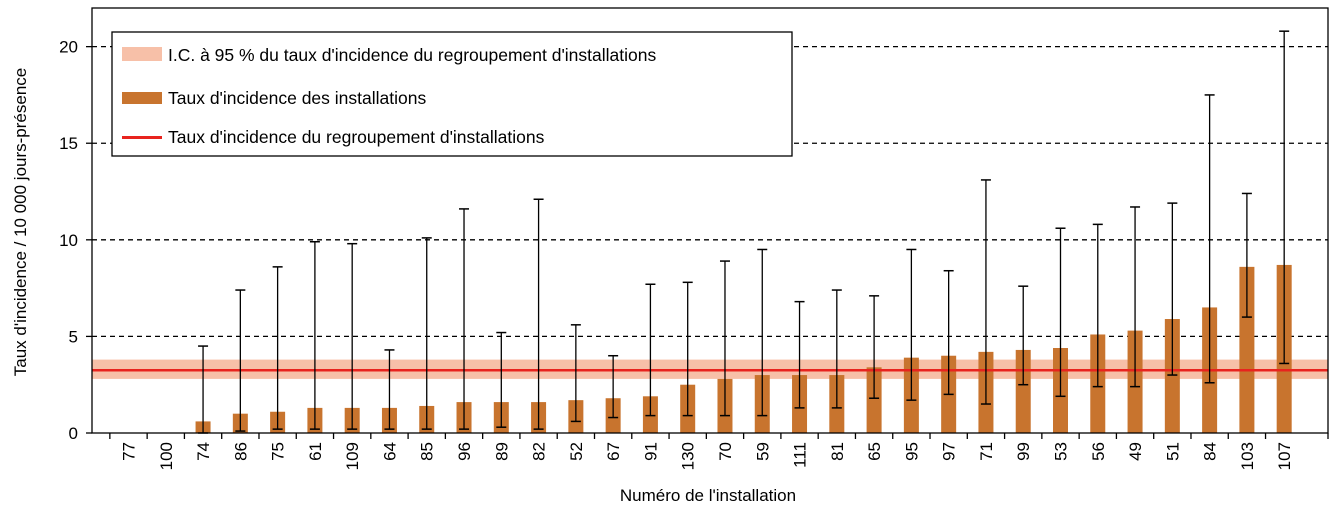  What do you see at coordinates (725, 451) in the screenshot?
I see `x-tick-label-70: 70` at bounding box center [725, 451].